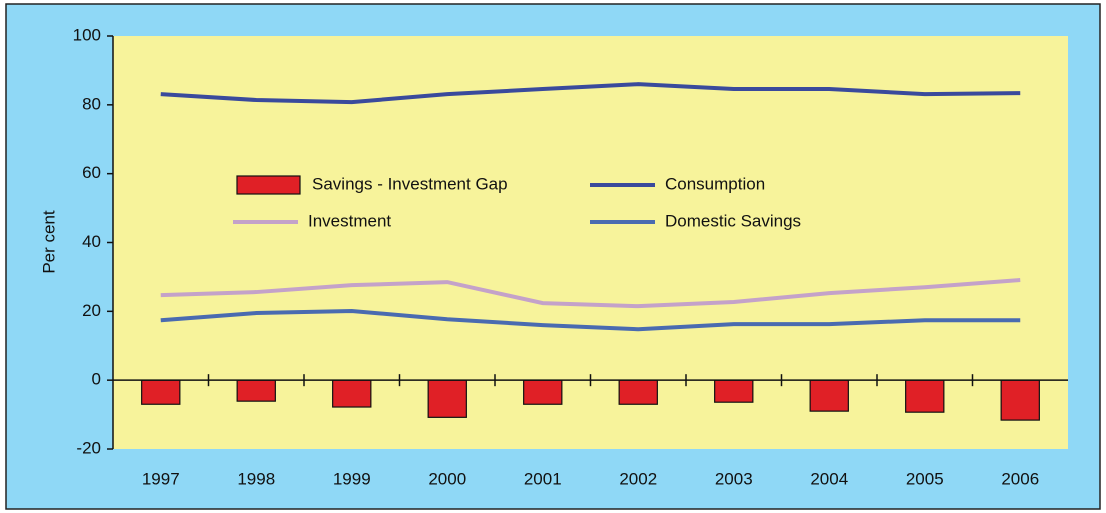  I want to click on y-tick-label: -20, so click(88, 447).